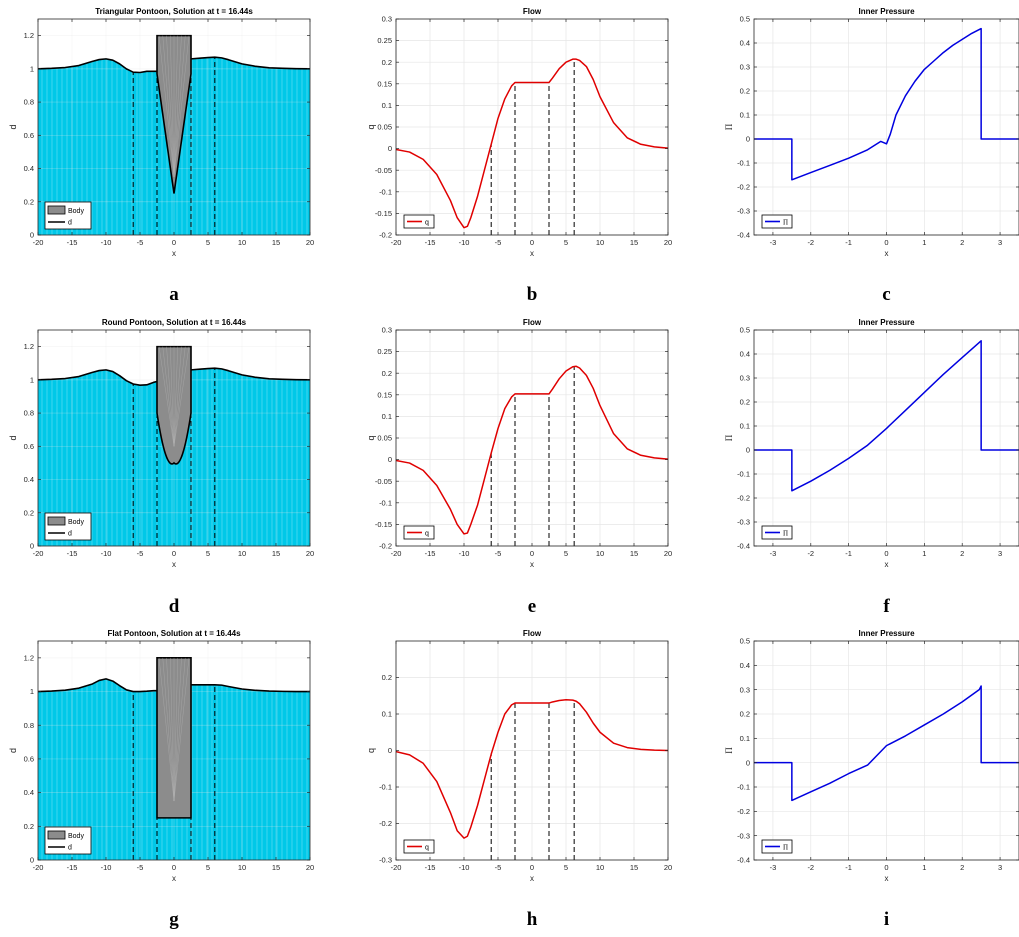 The width and height of the screenshot is (1019, 937). What do you see at coordinates (32, 379) in the screenshot?
I see `y-tick-label: 1` at bounding box center [32, 379].